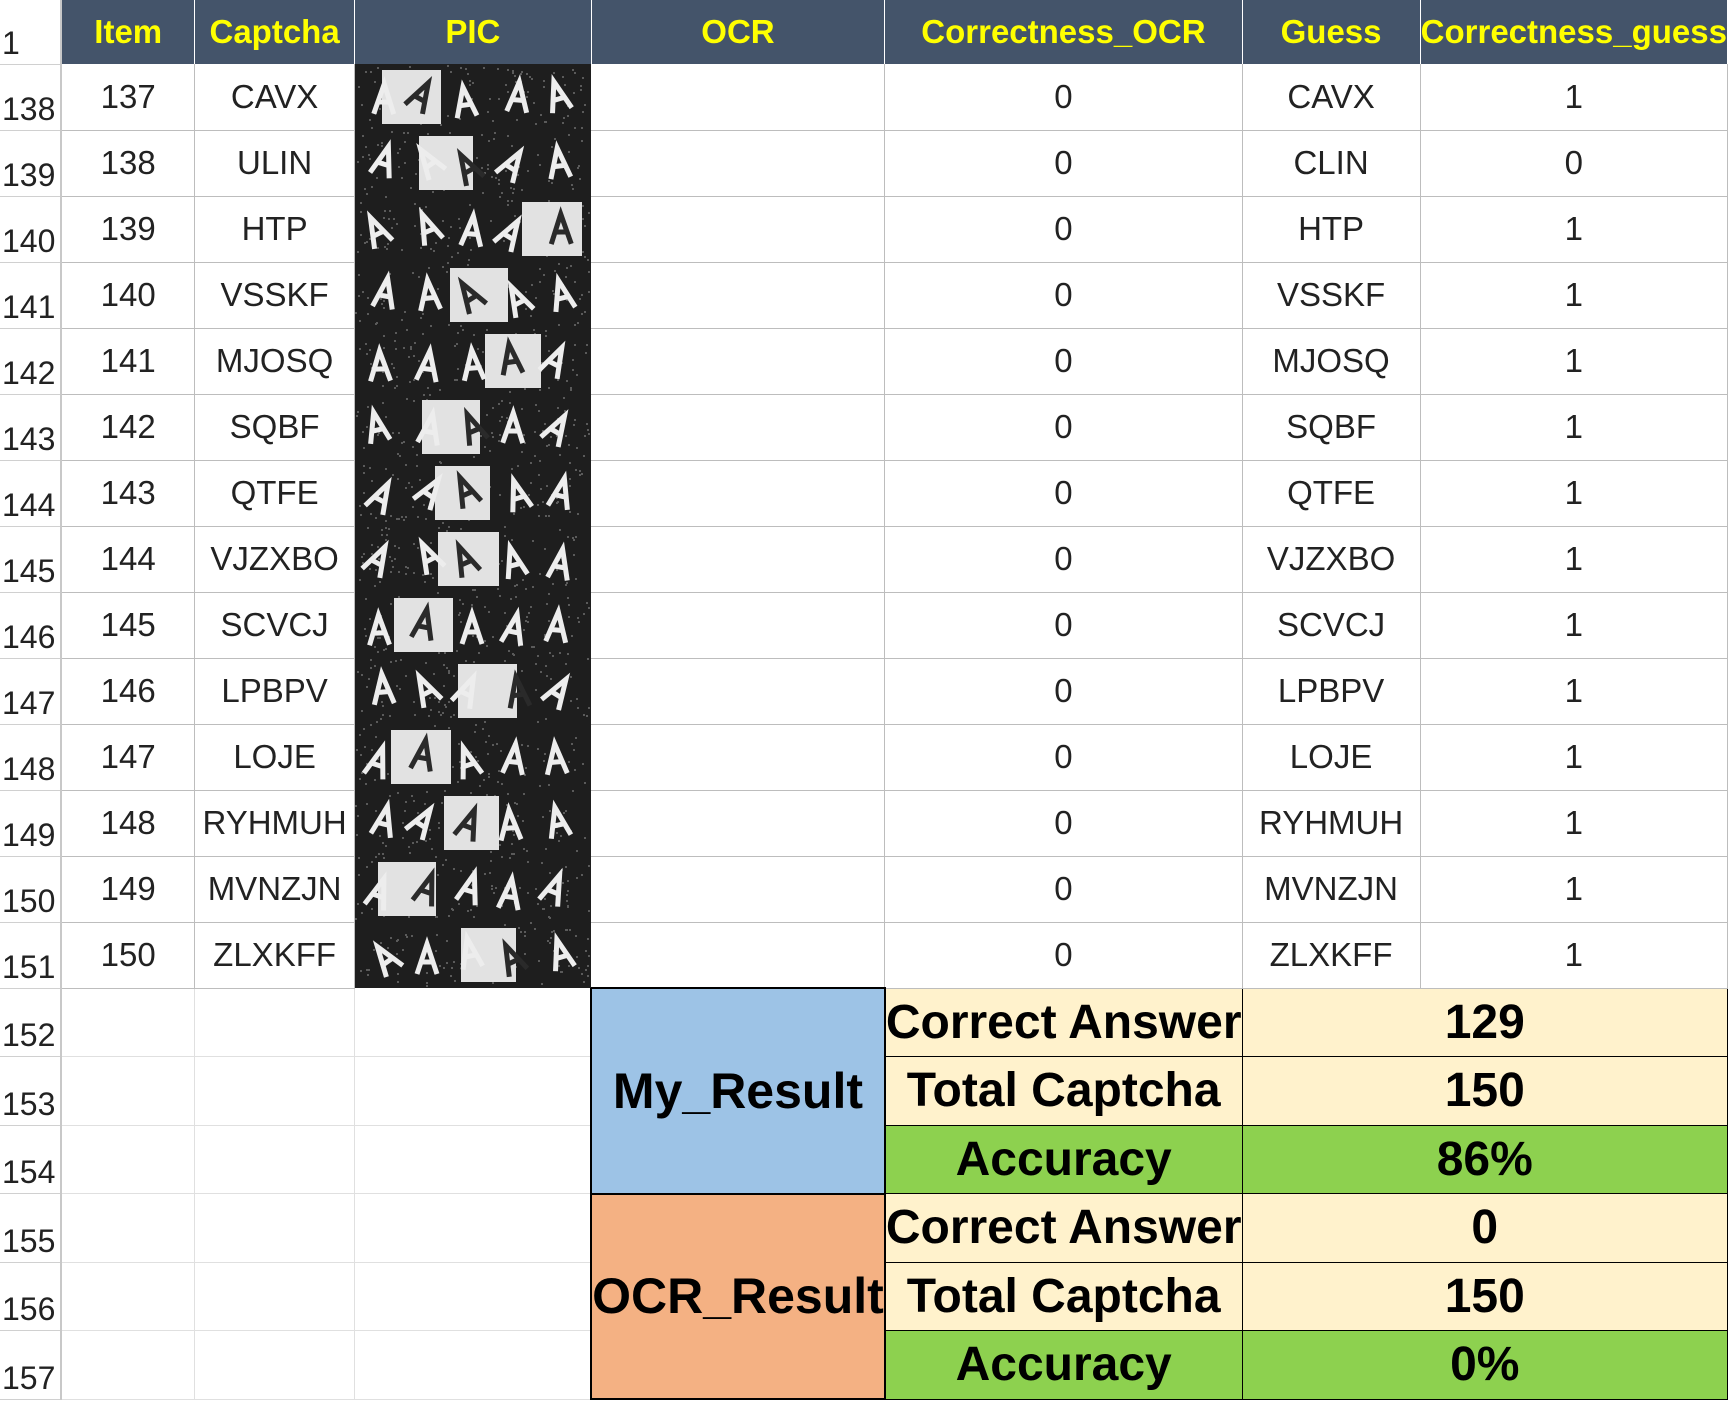 The height and width of the screenshot is (1402, 1728). I want to click on ocr-result-label: OCR_Result, so click(738, 1297).